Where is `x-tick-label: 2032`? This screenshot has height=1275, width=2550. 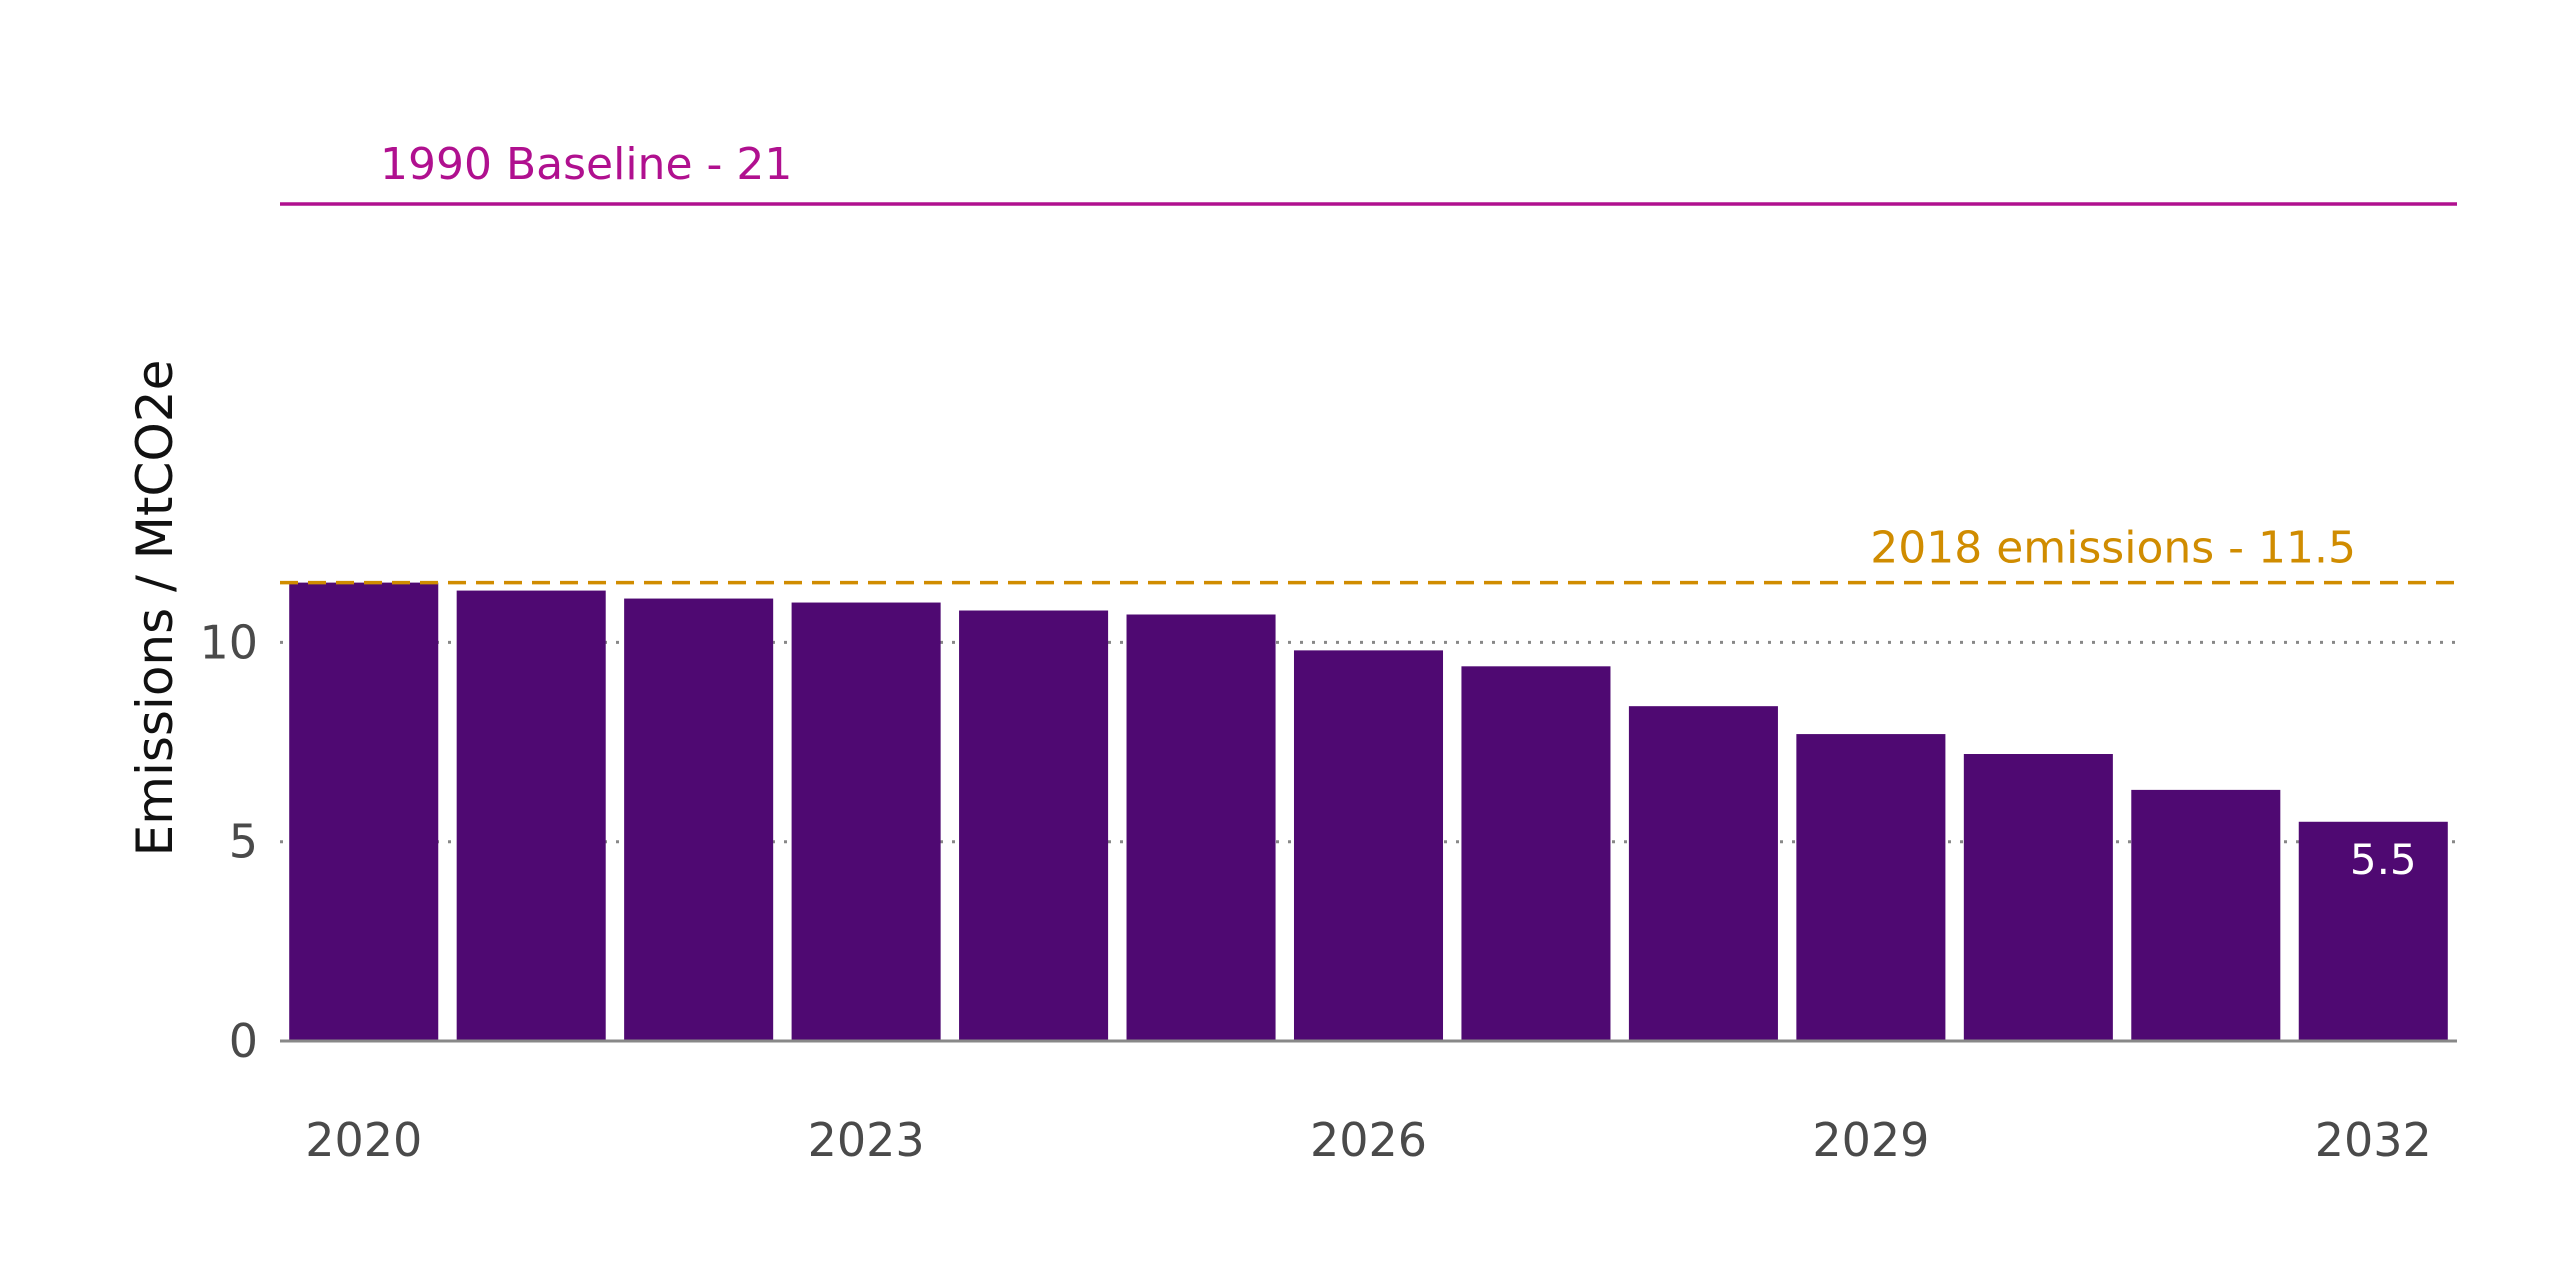 x-tick-label: 2032 is located at coordinates (2373, 1140).